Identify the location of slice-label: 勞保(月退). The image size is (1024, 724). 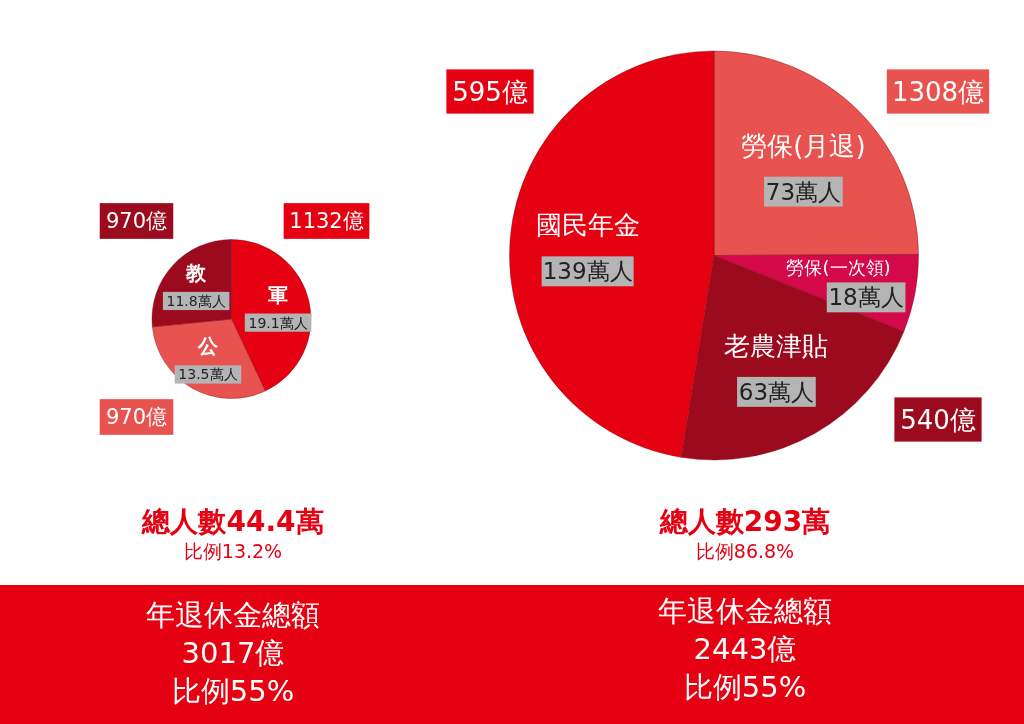
(803, 145).